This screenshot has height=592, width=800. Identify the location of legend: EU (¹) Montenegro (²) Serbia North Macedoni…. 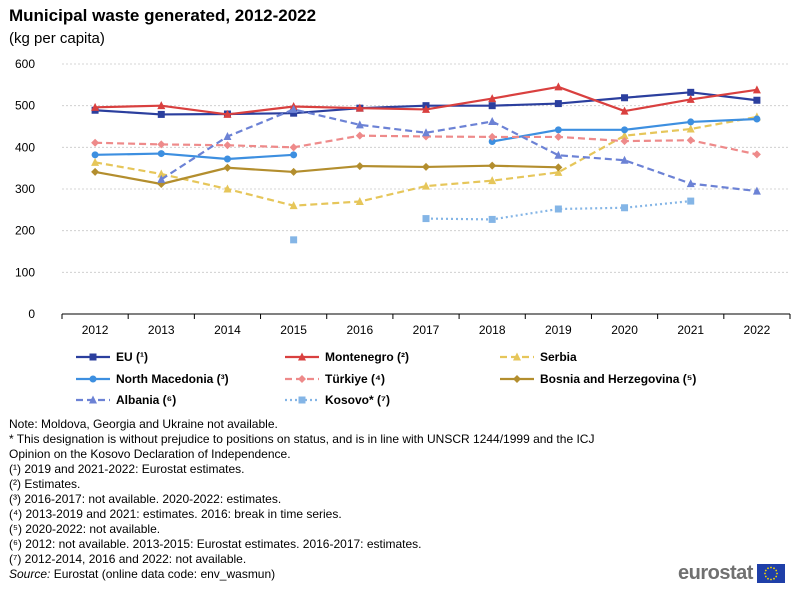
(386, 378).